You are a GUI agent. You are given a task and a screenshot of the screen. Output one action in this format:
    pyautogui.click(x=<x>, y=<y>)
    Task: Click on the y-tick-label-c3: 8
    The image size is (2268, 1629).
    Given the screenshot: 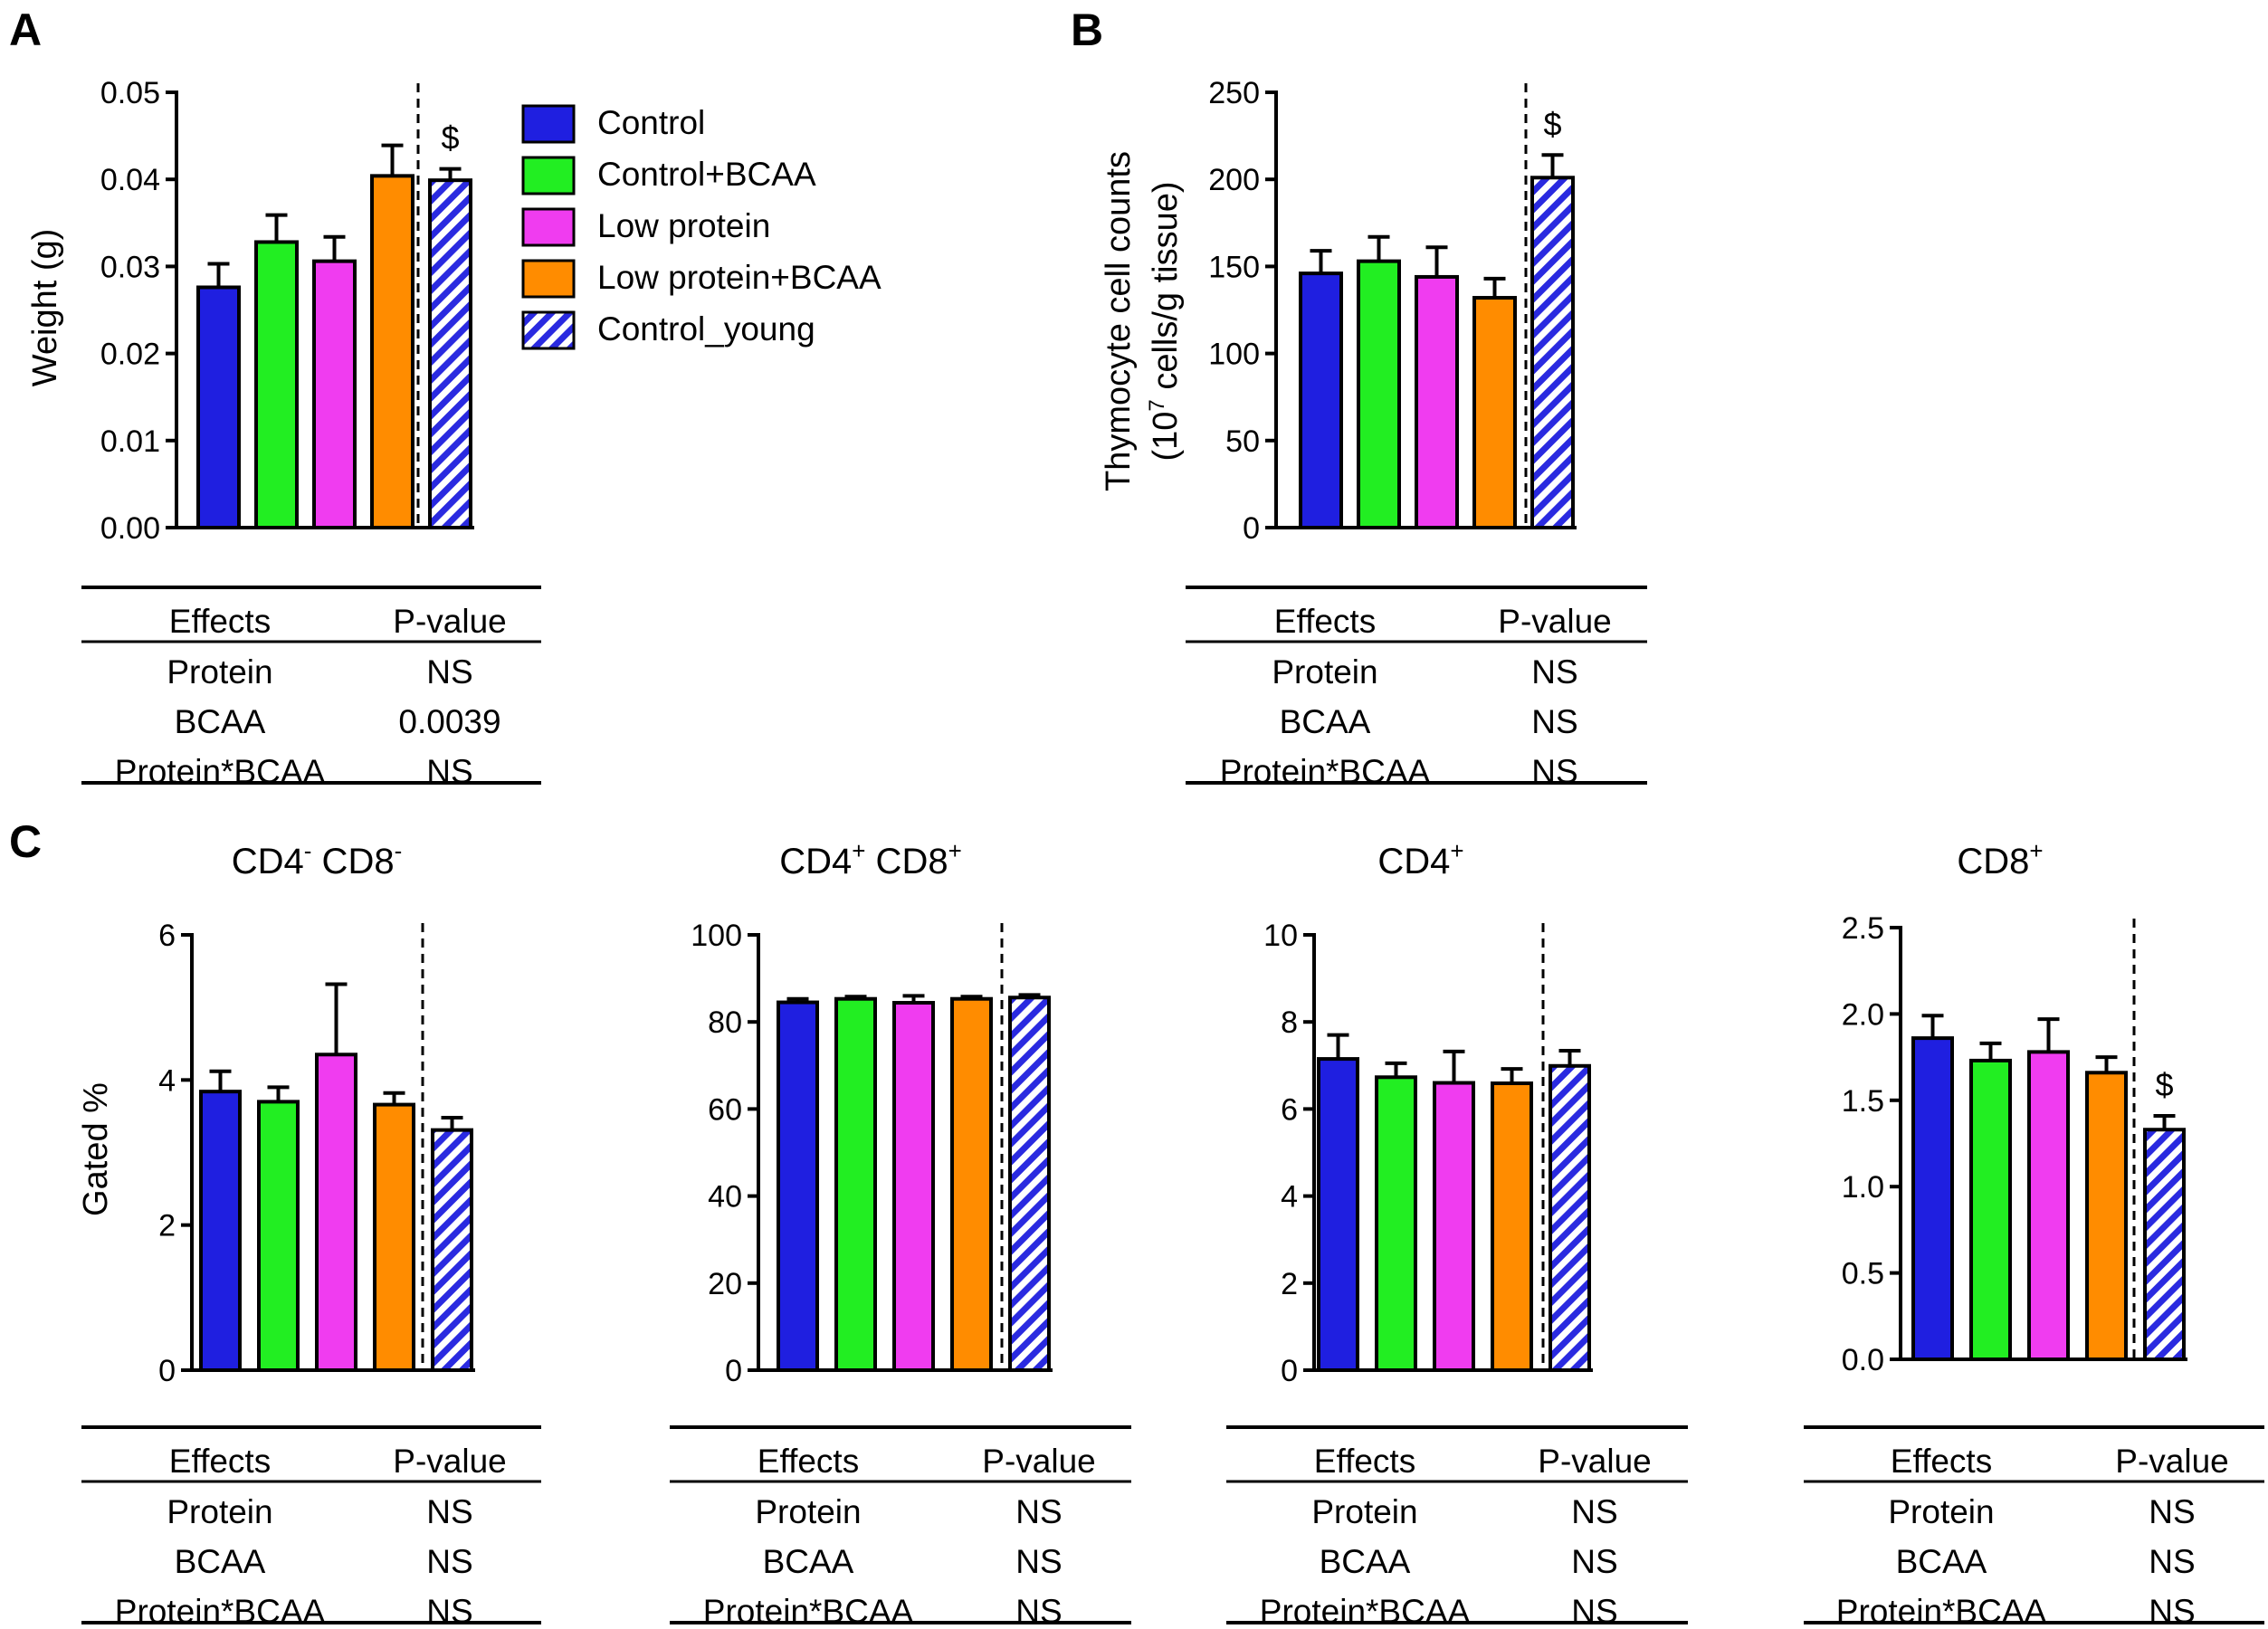 What is the action you would take?
    pyautogui.click(x=1289, y=1022)
    